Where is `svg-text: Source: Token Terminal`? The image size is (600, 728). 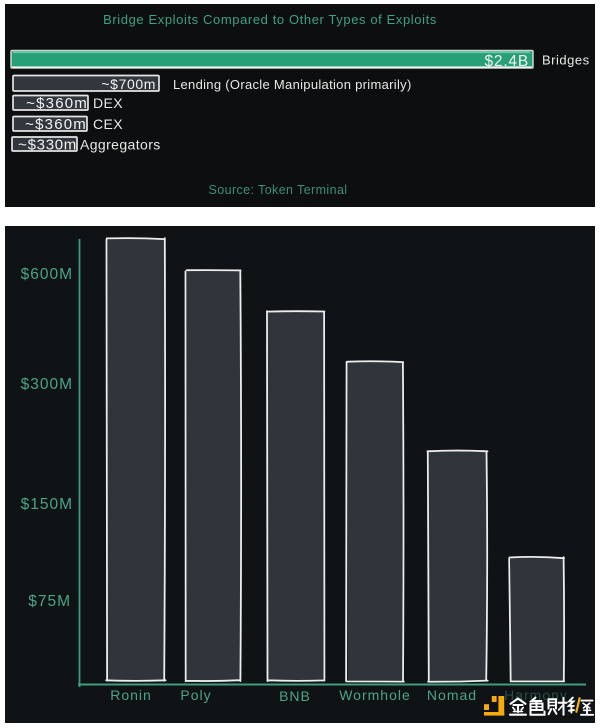 svg-text: Source: Token Terminal is located at coordinates (278, 190).